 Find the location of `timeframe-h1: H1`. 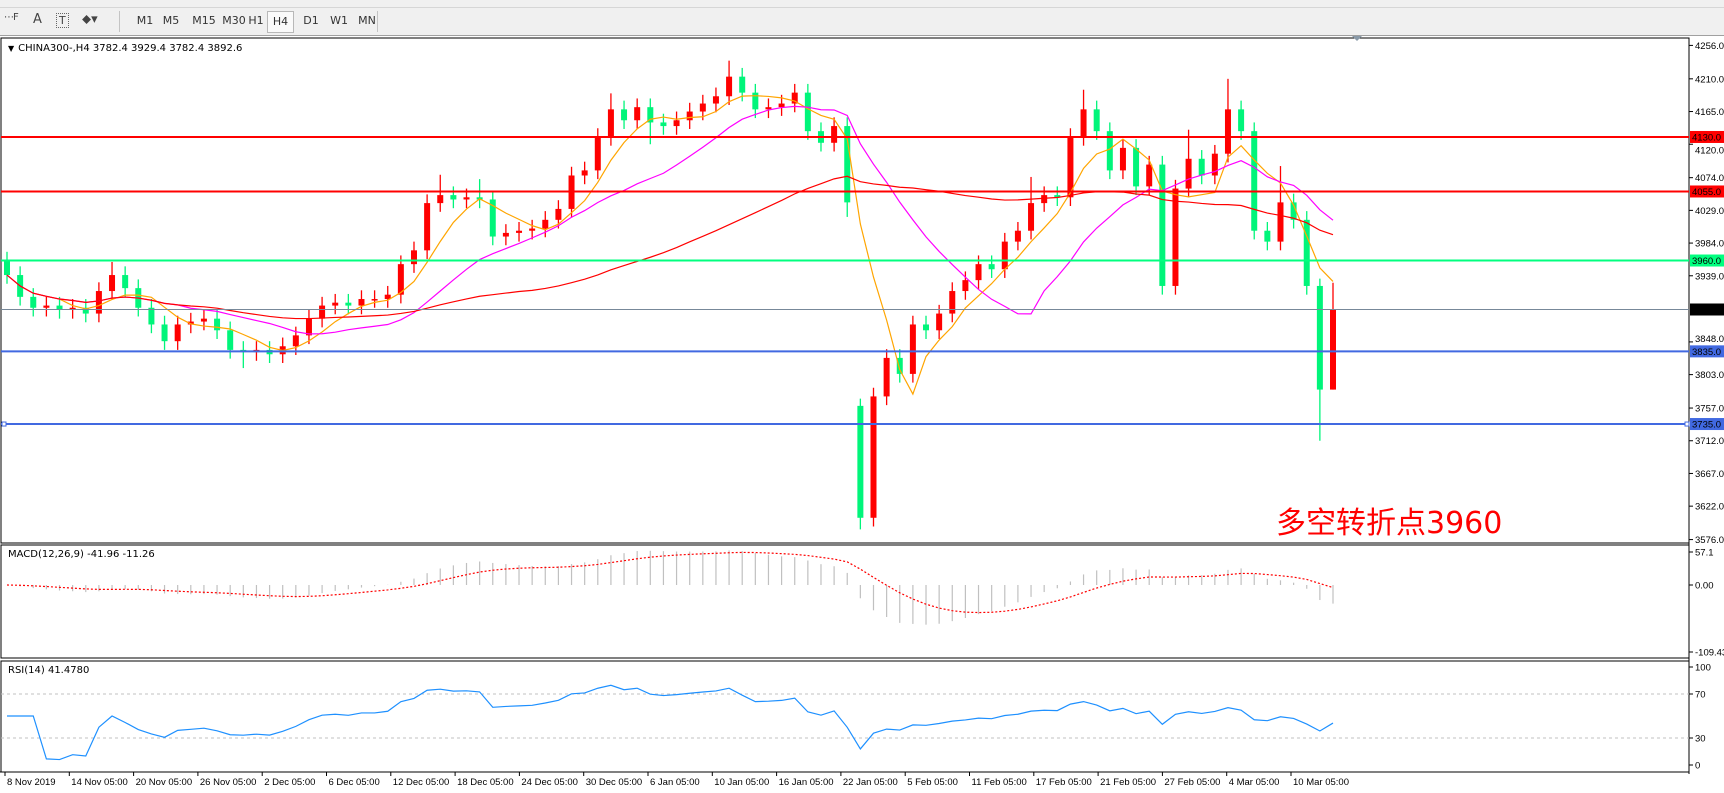

timeframe-h1: H1 is located at coordinates (256, 20).